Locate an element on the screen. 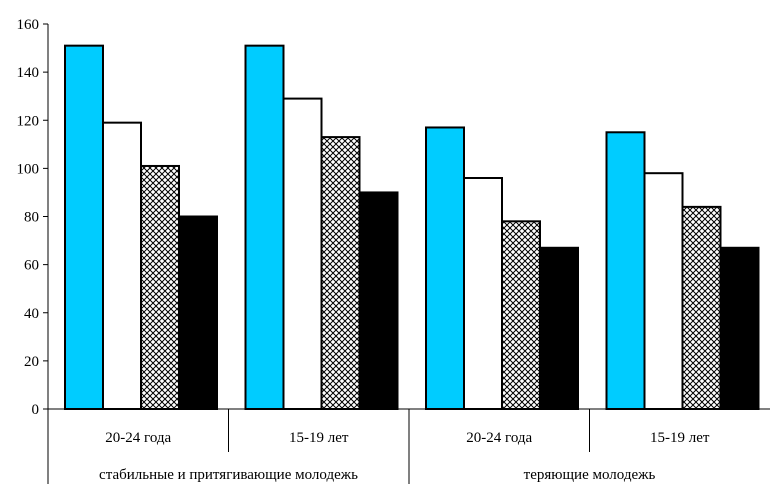  x-group-label: стабильные и притягивающие молодежь is located at coordinates (228, 475).